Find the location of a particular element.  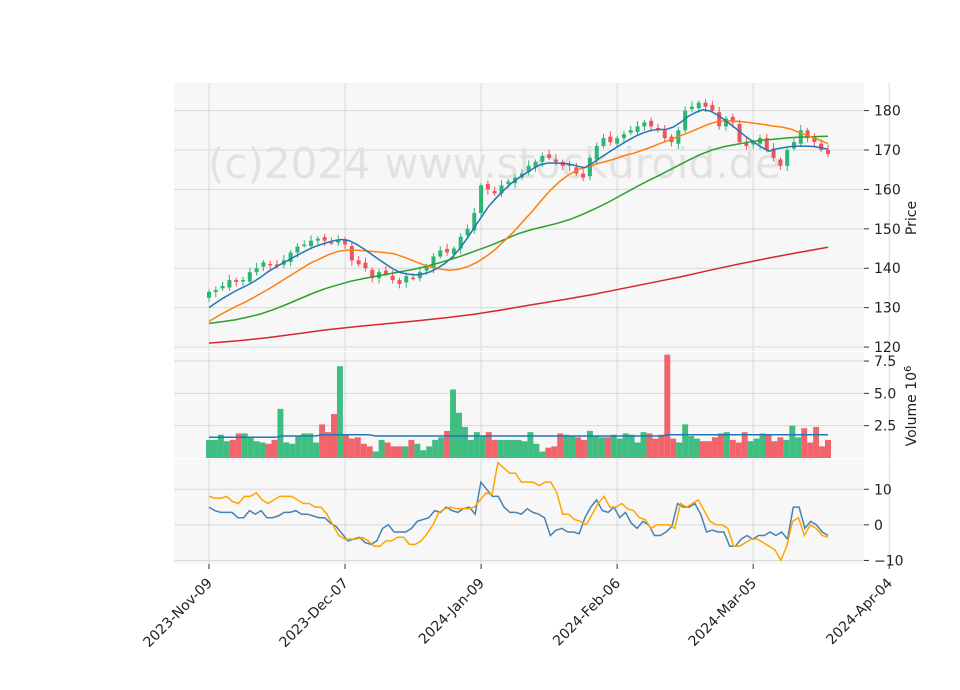

price-y-axis: 120 130 140 150 160 170 180 is located at coordinates (882, 230).